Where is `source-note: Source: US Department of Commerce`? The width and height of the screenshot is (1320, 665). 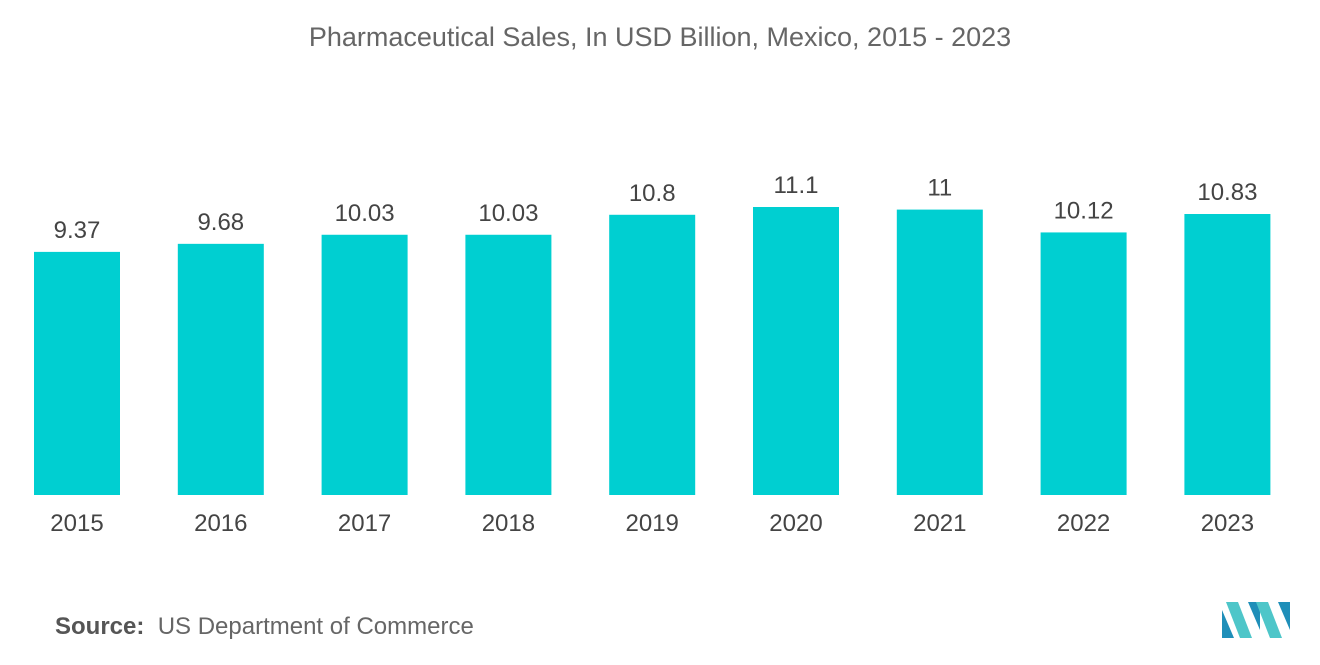 source-note: Source: US Department of Commerce is located at coordinates (264, 627).